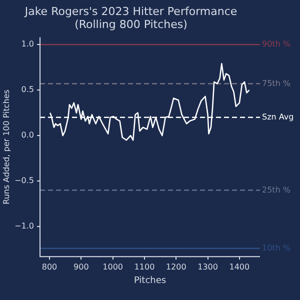 The width and height of the screenshot is (300, 300). I want to click on x-axis-title: Pitches, so click(150, 281).